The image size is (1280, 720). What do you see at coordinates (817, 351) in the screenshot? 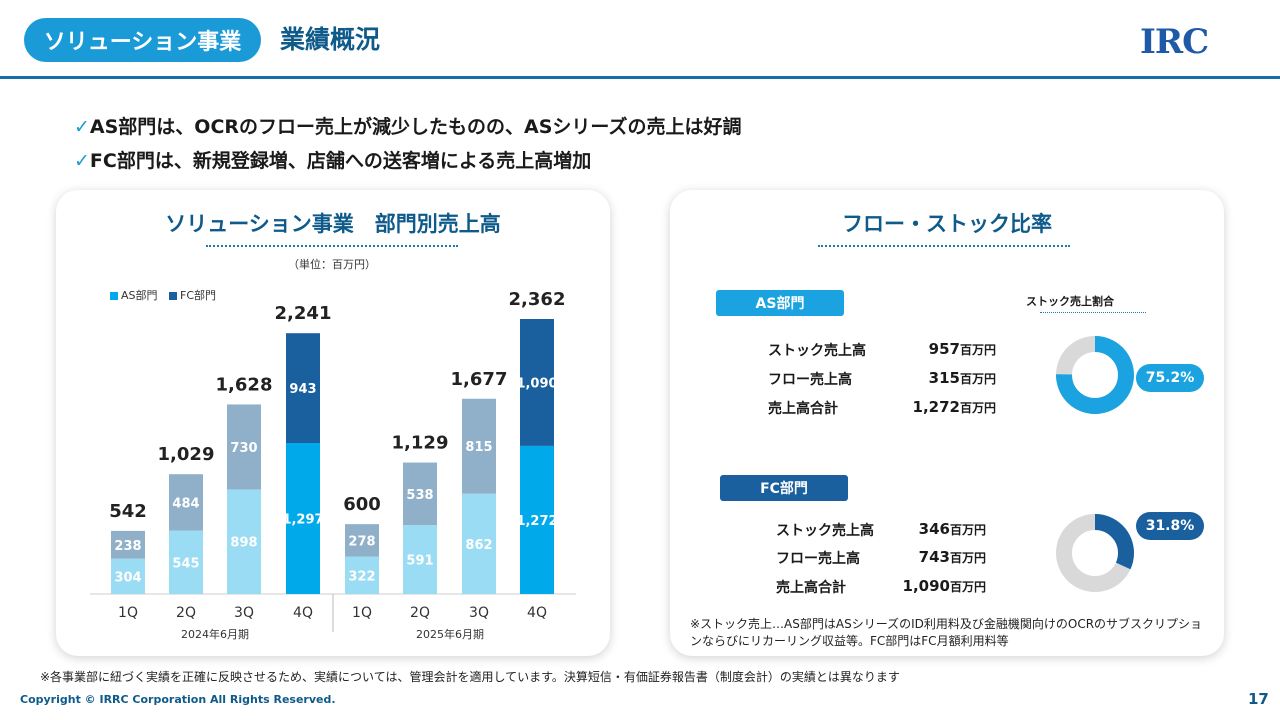
I see `as-stock-label: ストック売上高` at bounding box center [817, 351].